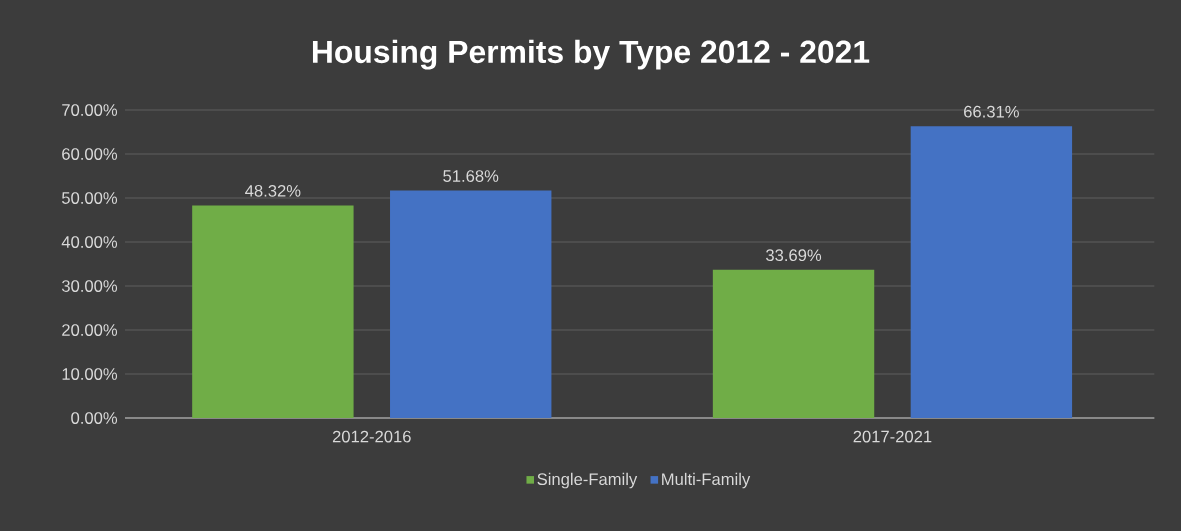  What do you see at coordinates (471, 176) in the screenshot?
I see `data-label: 51.68%` at bounding box center [471, 176].